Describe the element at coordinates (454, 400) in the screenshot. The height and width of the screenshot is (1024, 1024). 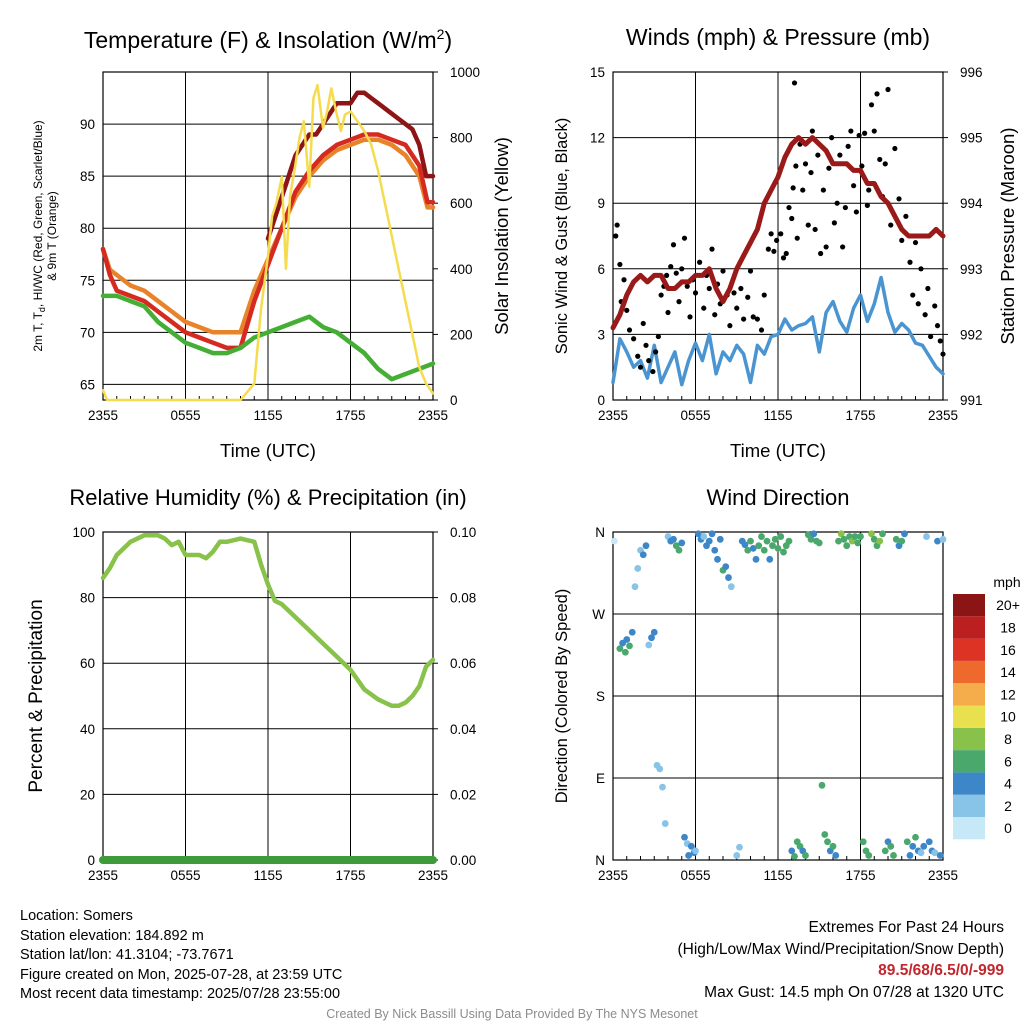
I see `temp-y2-tick-label: 0` at that location.